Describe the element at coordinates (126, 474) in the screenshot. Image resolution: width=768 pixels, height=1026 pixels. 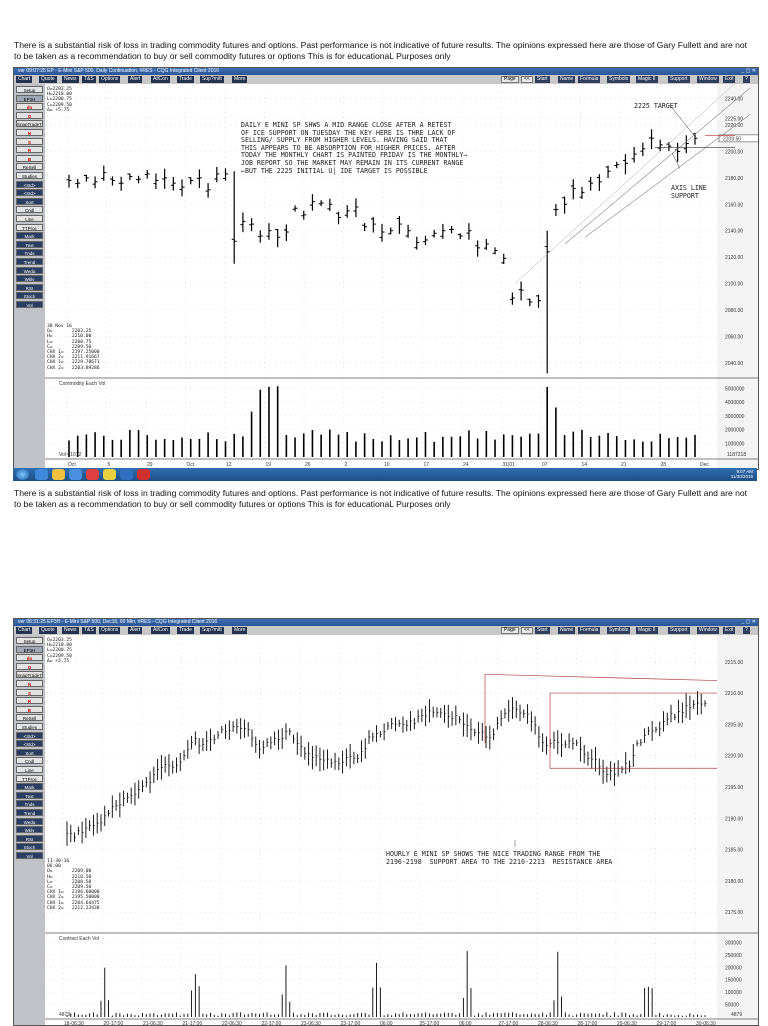
I see `app2-icon` at that location.